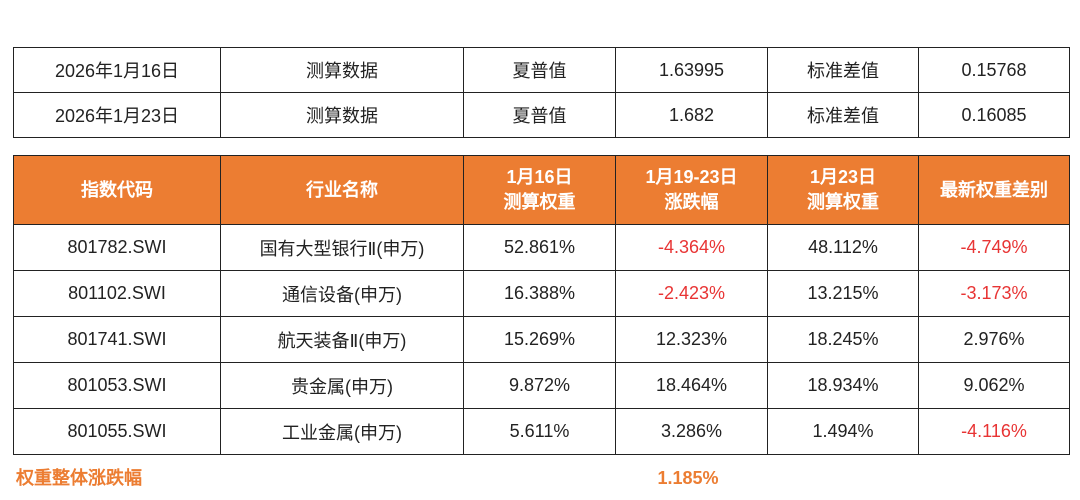 The height and width of the screenshot is (500, 1080). Describe the element at coordinates (994, 293) in the screenshot. I see `weight-diff: -3.173%` at that location.